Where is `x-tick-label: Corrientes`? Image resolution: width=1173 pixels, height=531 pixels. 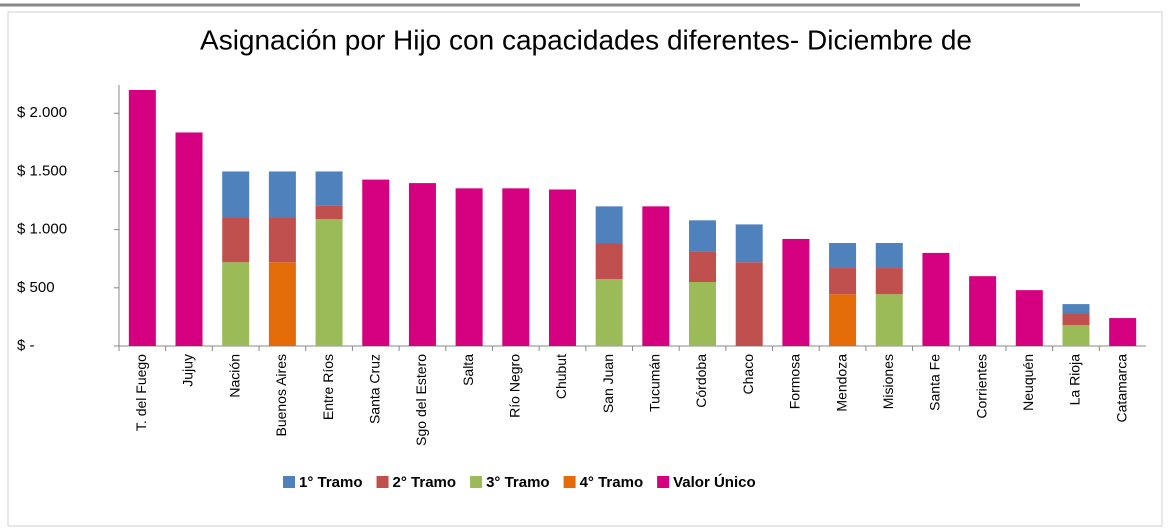
x-tick-label: Corrientes is located at coordinates (981, 386).